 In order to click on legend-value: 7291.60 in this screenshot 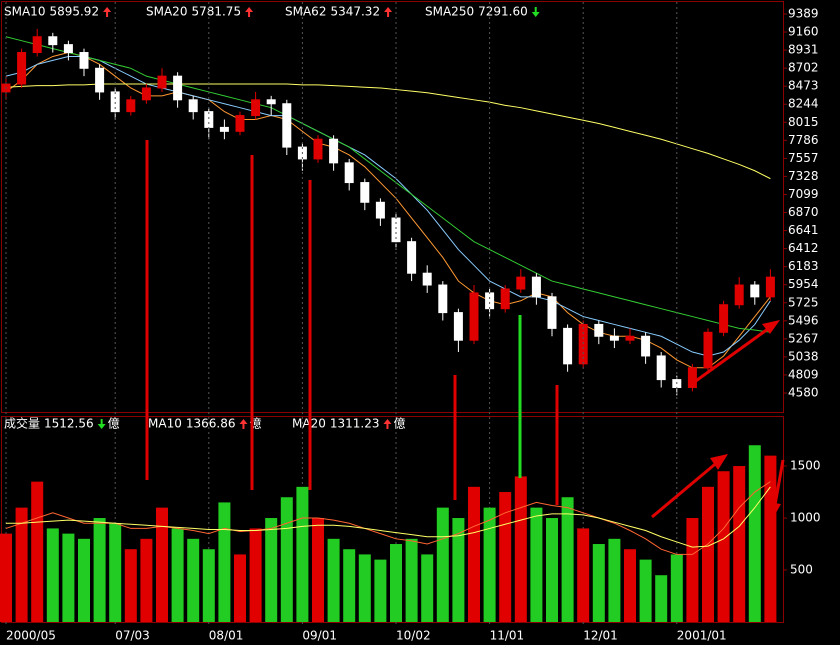, I will do `click(503, 12)`.